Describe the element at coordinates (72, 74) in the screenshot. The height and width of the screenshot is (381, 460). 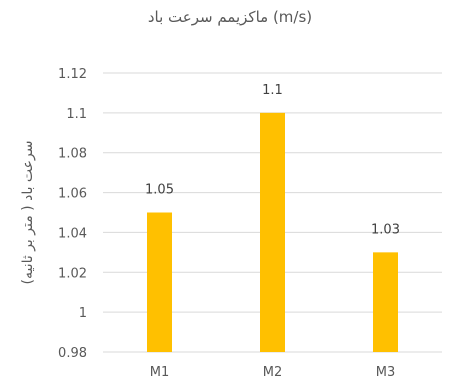
I see `y-tick-label: 1.12` at that location.